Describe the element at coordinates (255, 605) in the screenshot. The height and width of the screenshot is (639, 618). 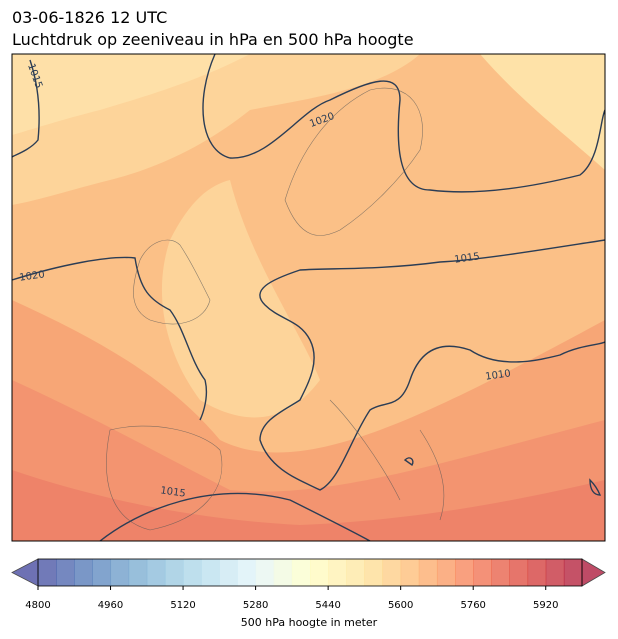
I see `colorbar-tick-label: 5280` at that location.